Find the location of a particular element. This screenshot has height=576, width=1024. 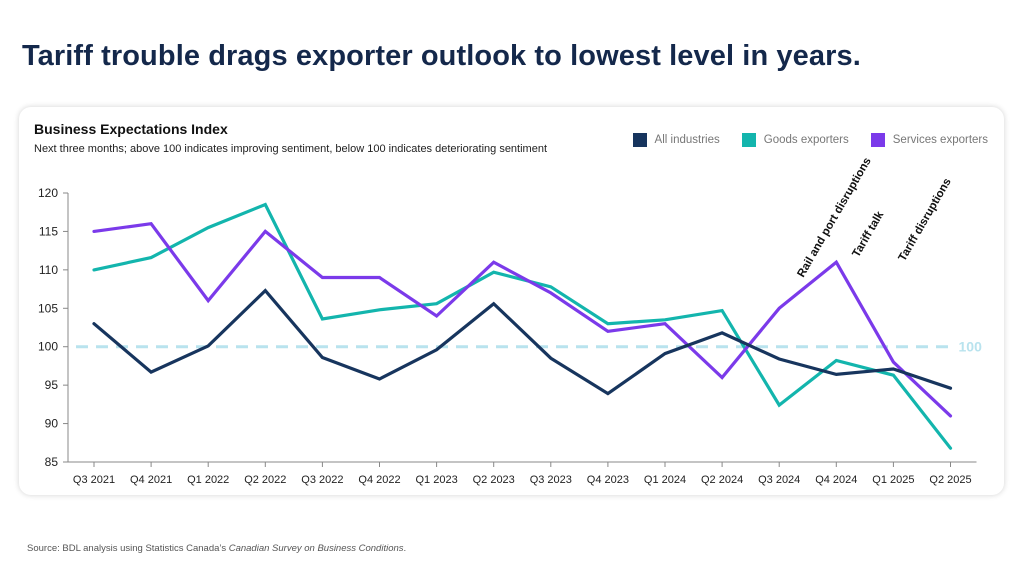

x-tick-label: Q4 2021 is located at coordinates (151, 480).